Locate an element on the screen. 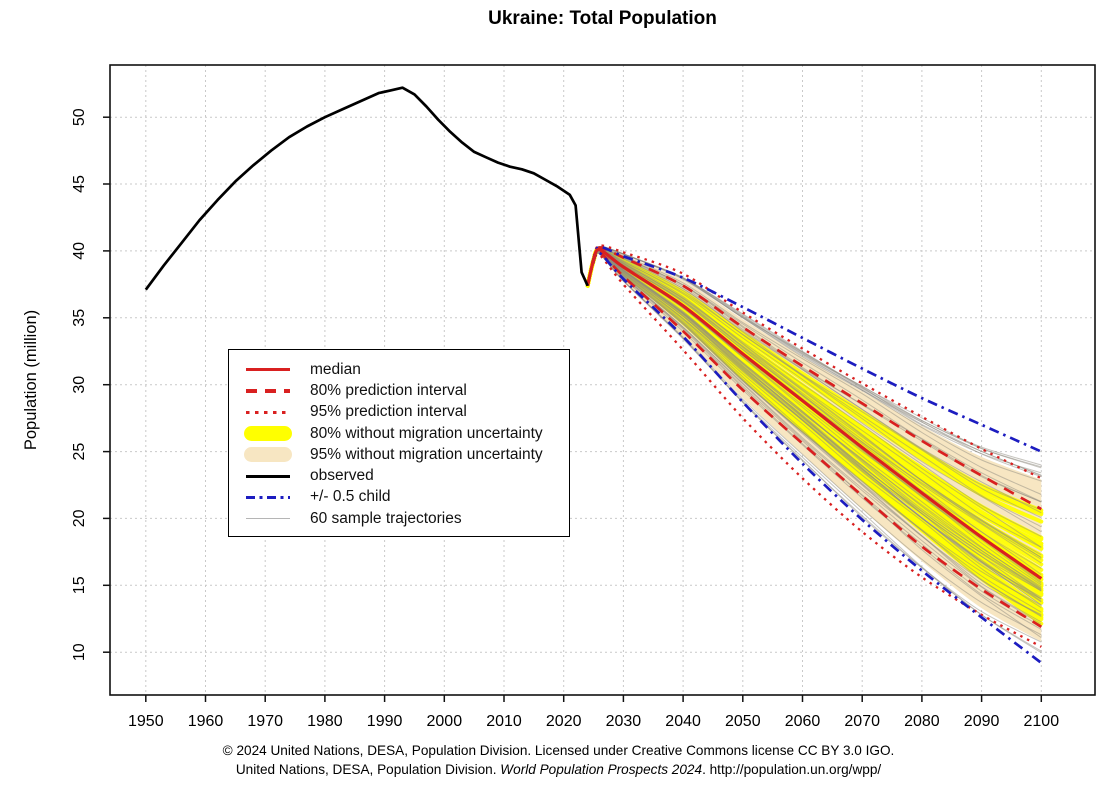 The image size is (1117, 806). y-tick-label: 25 is located at coordinates (79, 452).